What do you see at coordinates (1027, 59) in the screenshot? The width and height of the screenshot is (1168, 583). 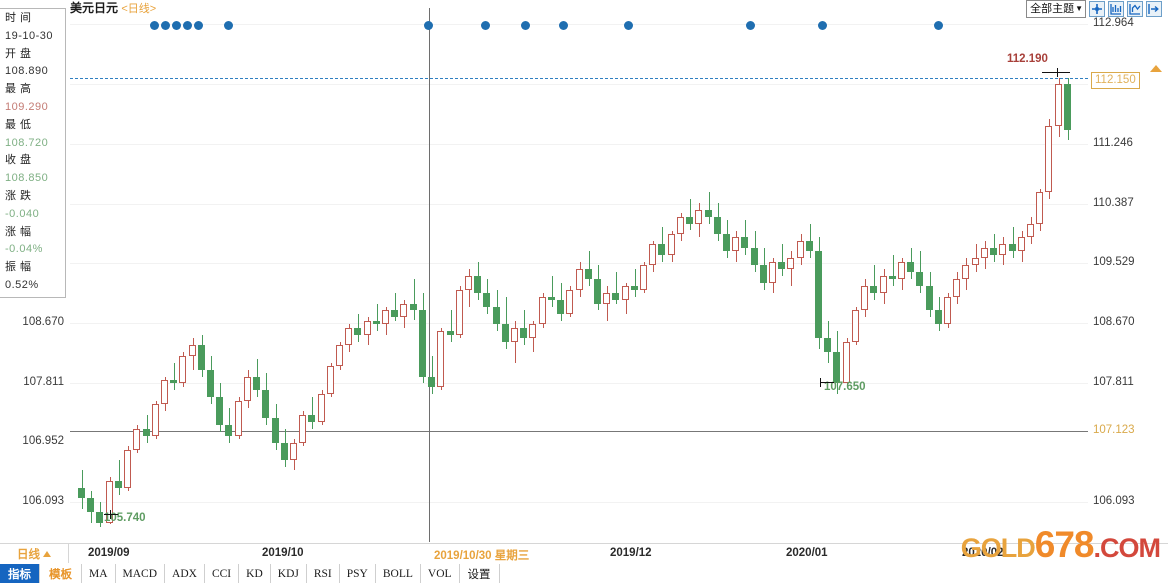 I see `price-annotation: 112.190` at bounding box center [1027, 59].